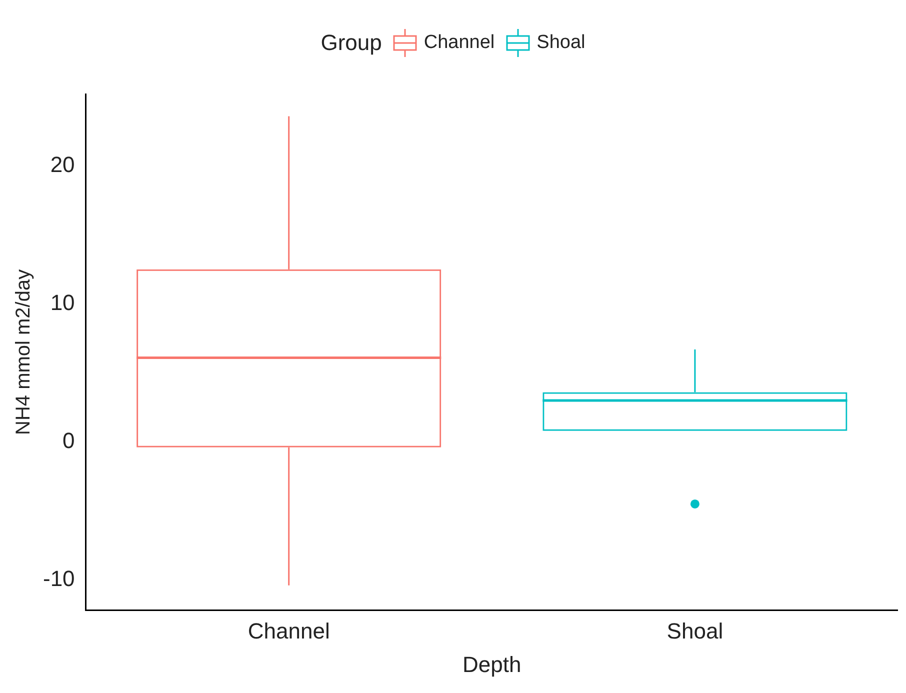  What do you see at coordinates (492, 664) in the screenshot?
I see `x-axis-title: Depth` at bounding box center [492, 664].